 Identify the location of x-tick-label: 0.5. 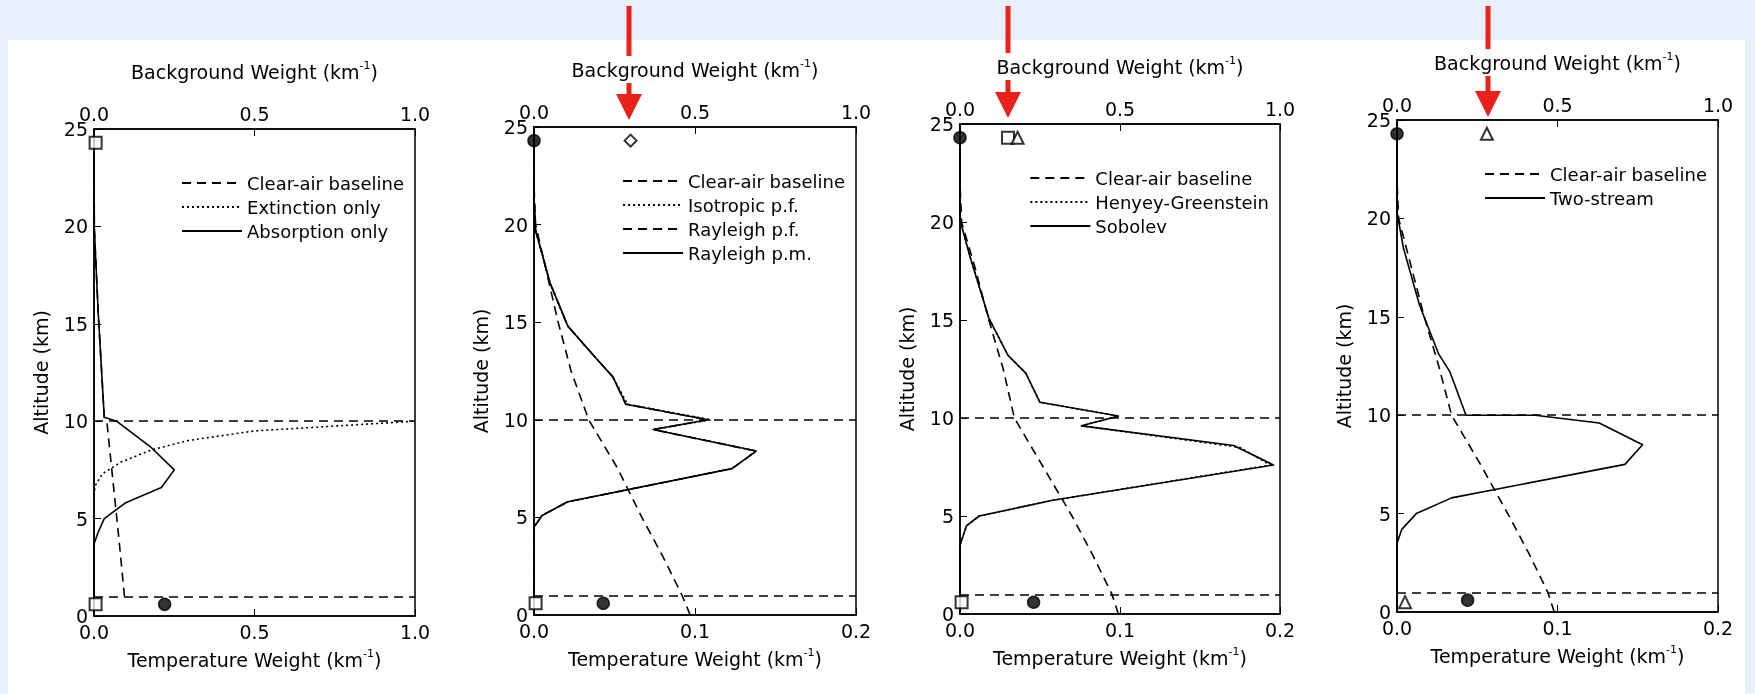
(254, 631).